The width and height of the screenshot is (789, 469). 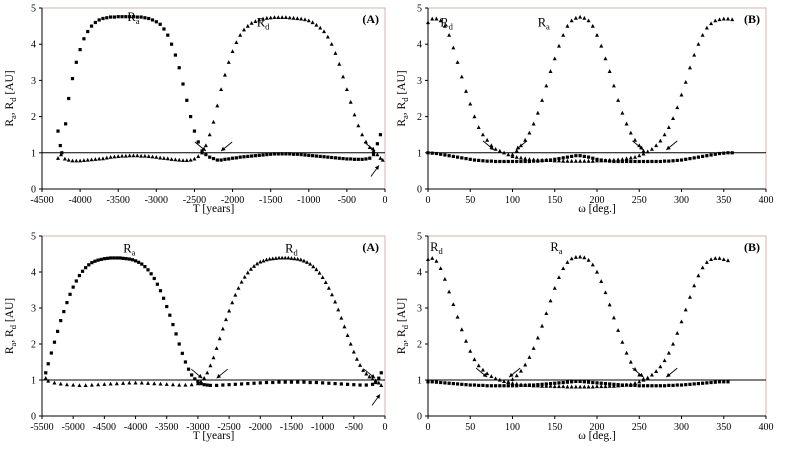 I want to click on curve-label-sub: a, so click(x=138, y=21).